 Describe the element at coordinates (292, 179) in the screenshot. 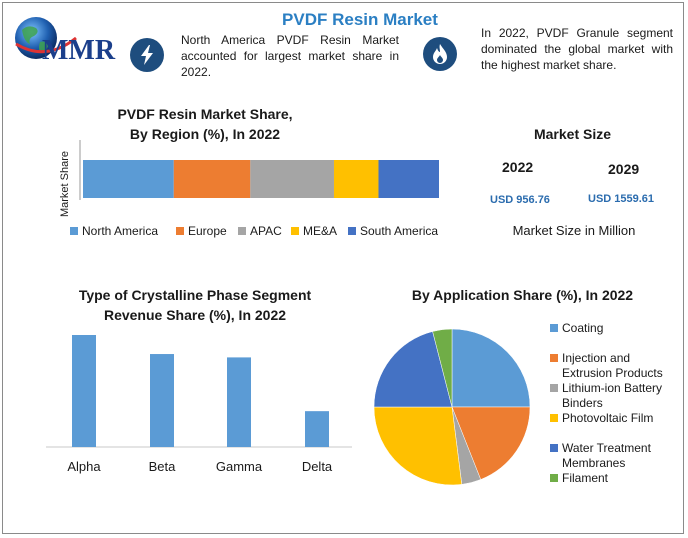

I see `region-bar-apac` at that location.